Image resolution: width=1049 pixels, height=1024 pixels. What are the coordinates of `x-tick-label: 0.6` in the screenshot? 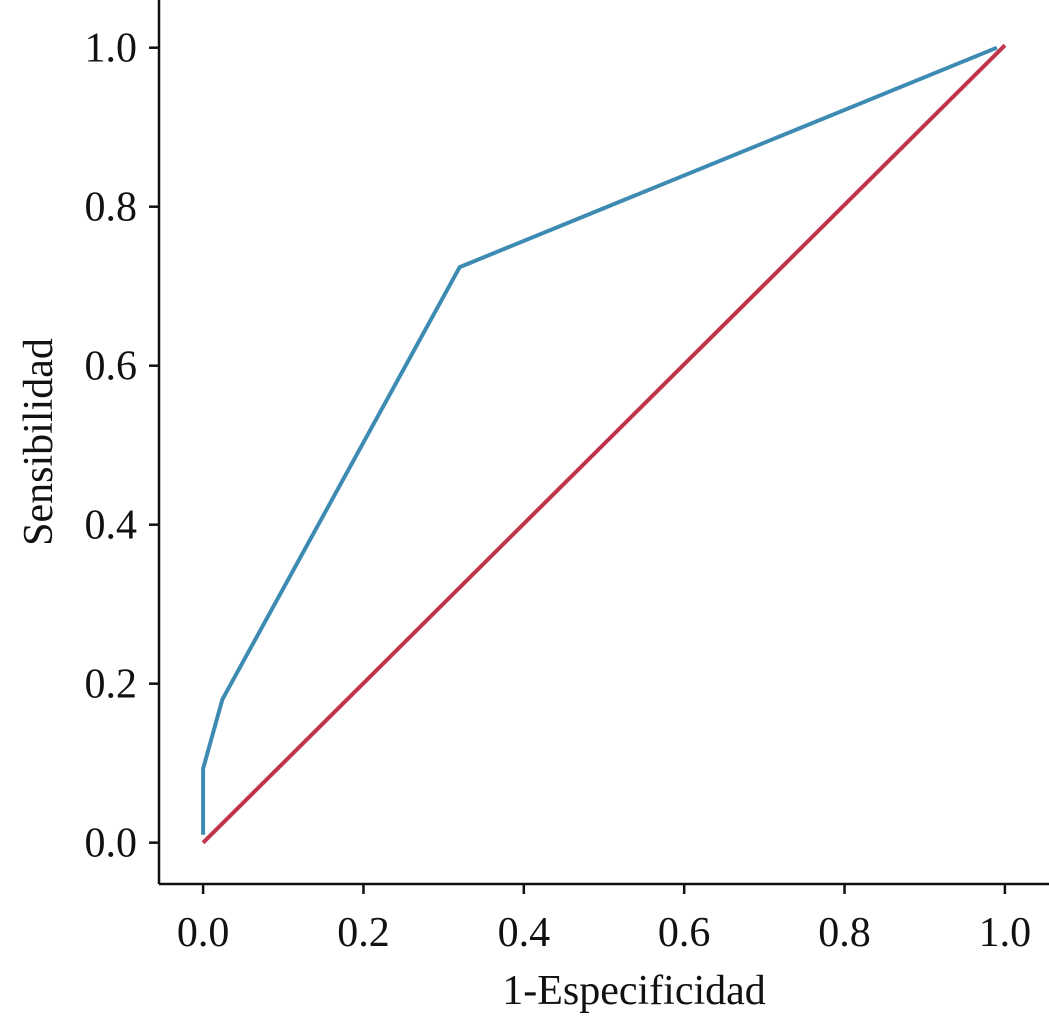 It's located at (684, 933).